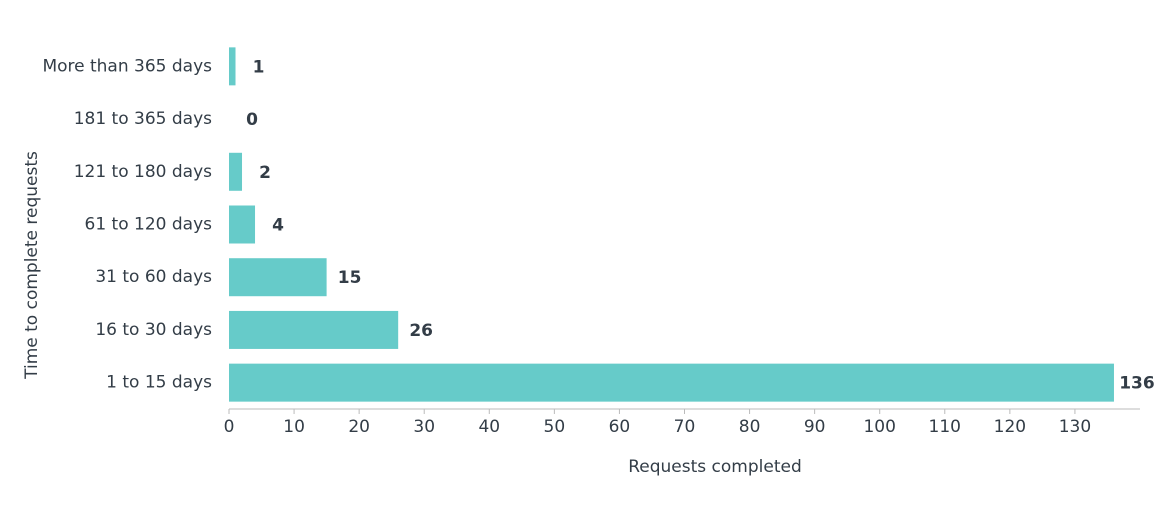 Image resolution: width=1170 pixels, height=511 pixels. I want to click on x-tick-label: 90, so click(815, 427).